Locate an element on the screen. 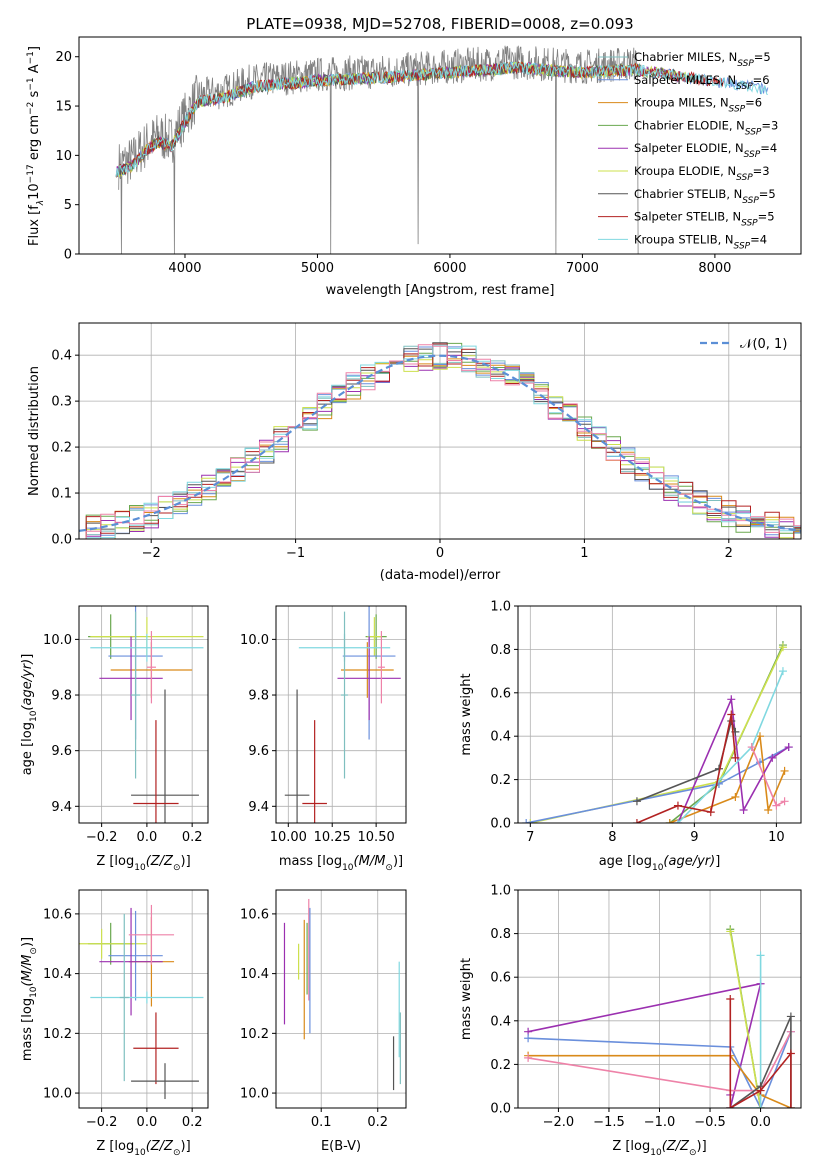 This screenshot has height=1170, width=819. label-text: age [log is located at coordinates (625, 861).